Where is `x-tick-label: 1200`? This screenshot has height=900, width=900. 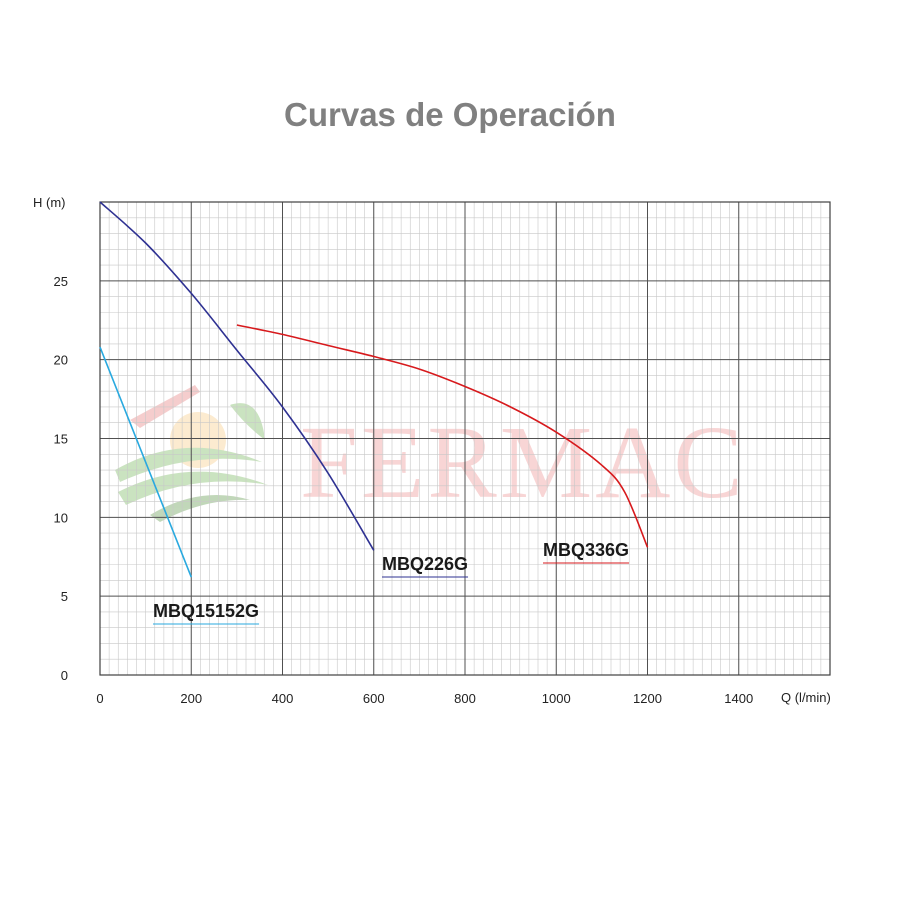 x-tick-label: 1200 is located at coordinates (647, 698).